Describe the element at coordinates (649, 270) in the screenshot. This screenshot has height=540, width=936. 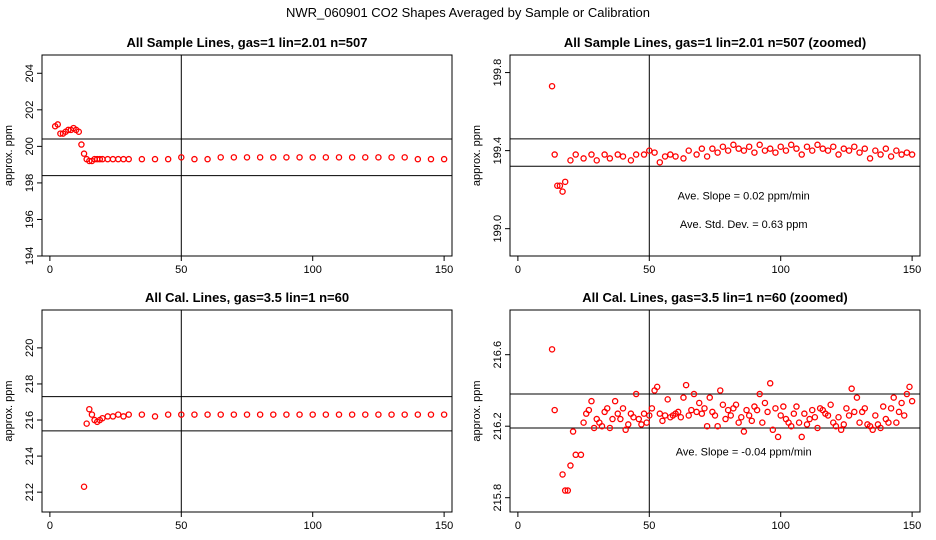
I see `x-tick-label: 50` at that location.